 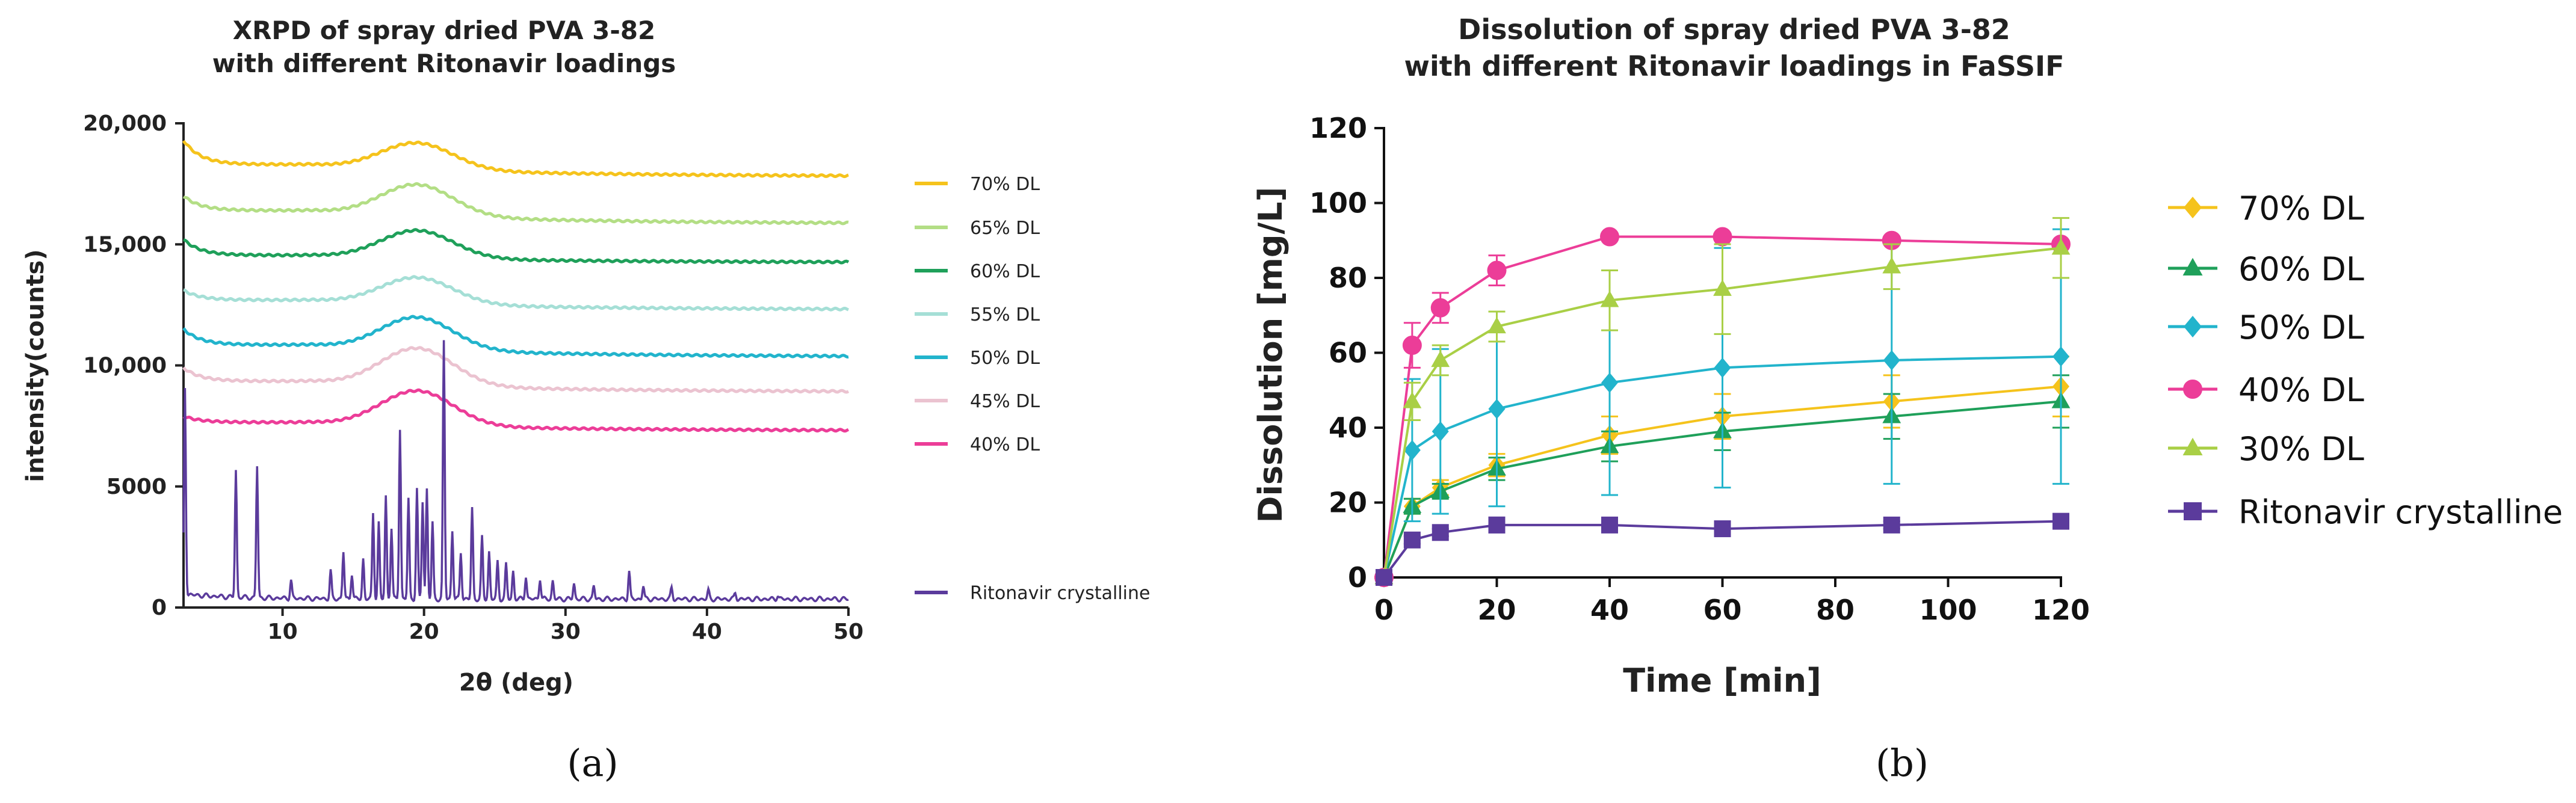 I want to click on xrpd-series-line-45-dl, so click(x=516, y=370).